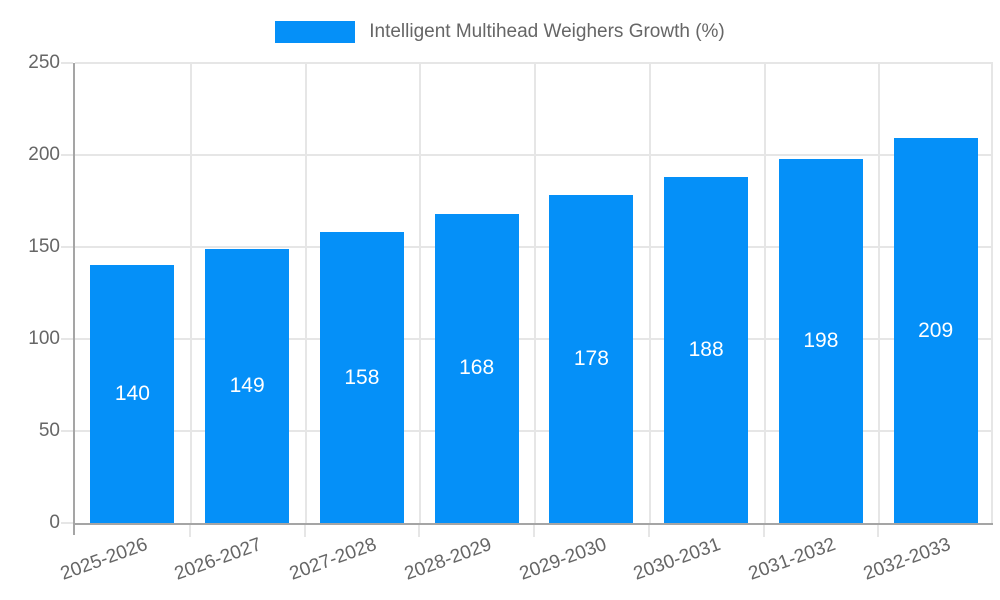  I want to click on y-axis-tick-label: 200, so click(44, 154).